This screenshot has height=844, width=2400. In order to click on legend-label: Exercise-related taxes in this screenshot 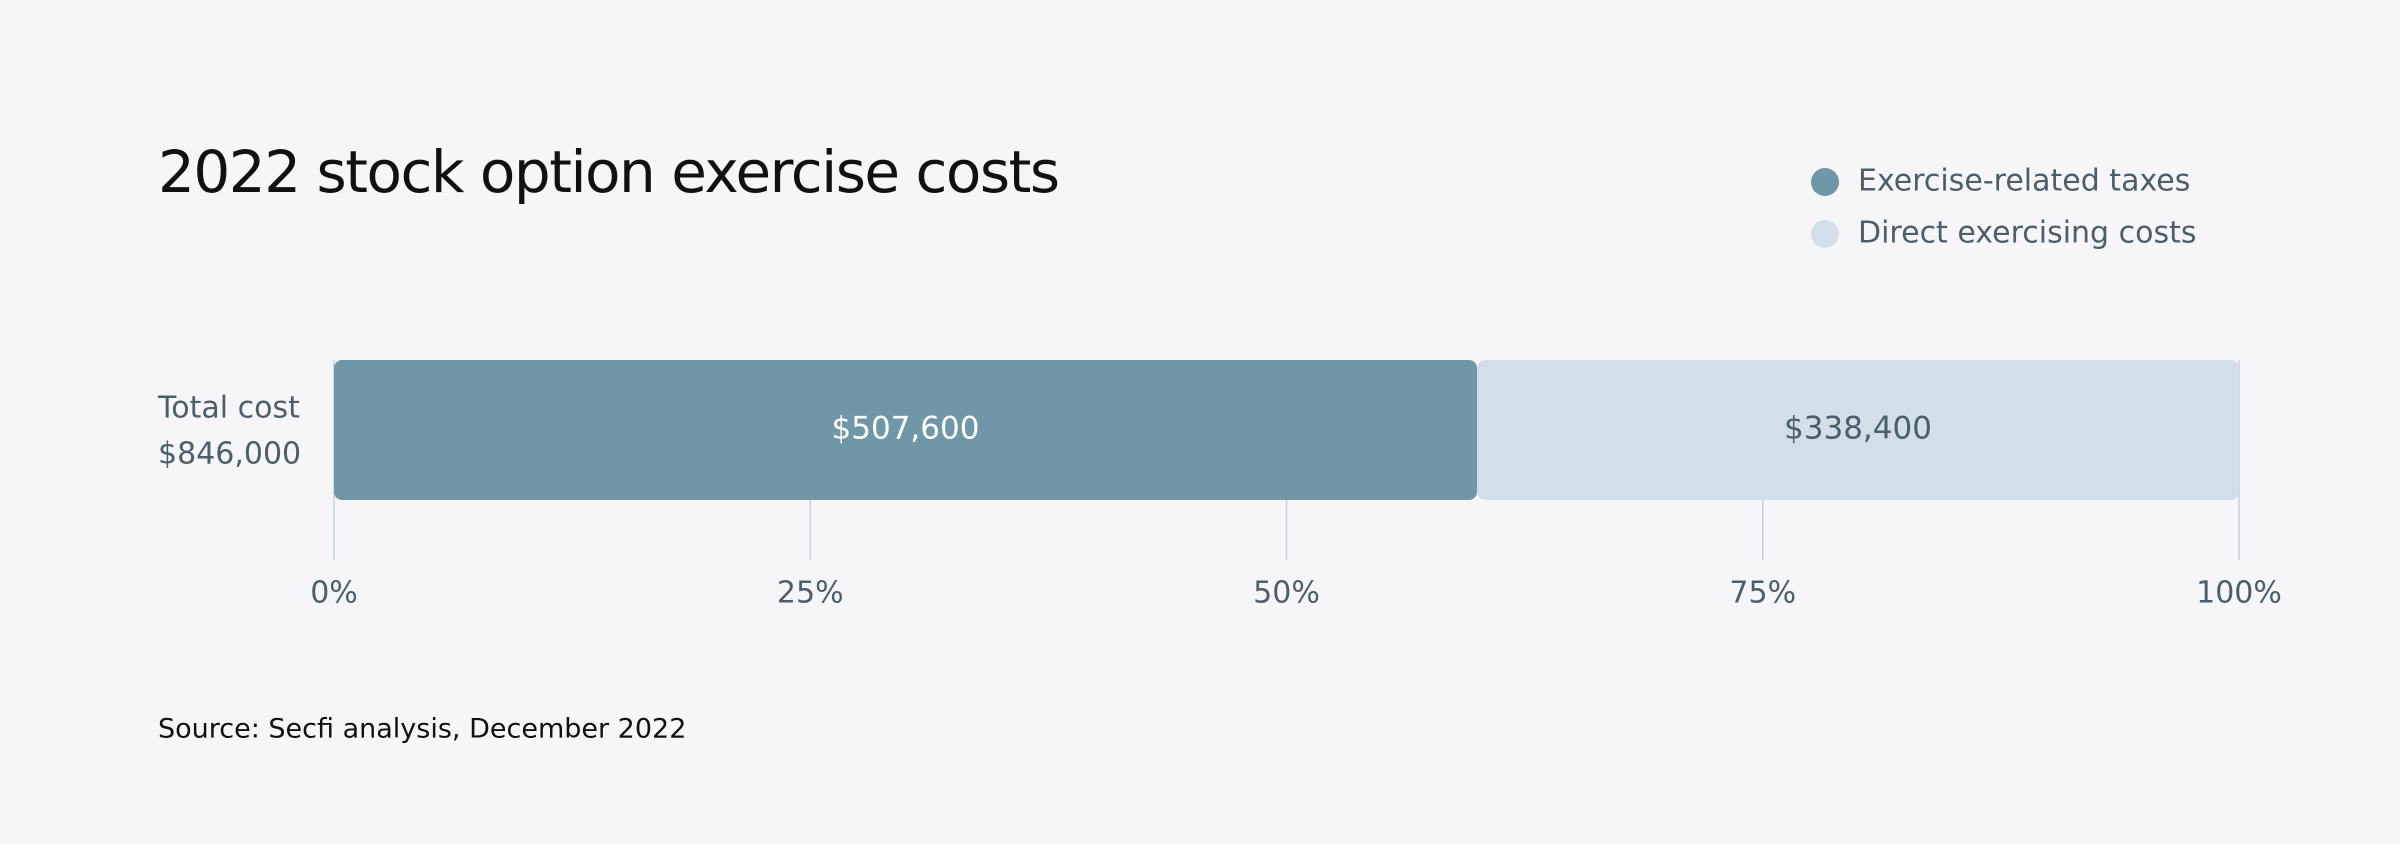, I will do `click(2024, 181)`.